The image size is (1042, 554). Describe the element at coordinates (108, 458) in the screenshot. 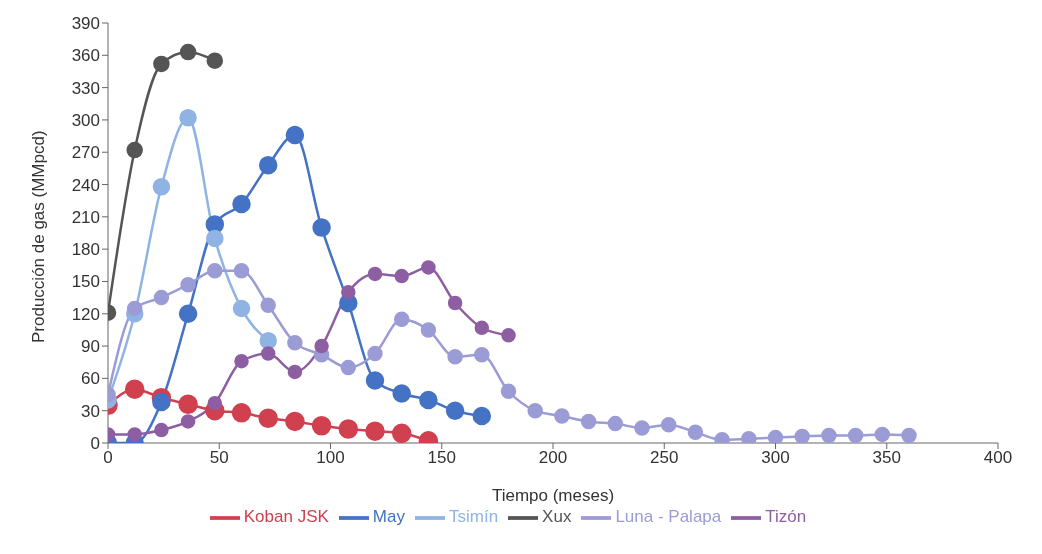

I see `x-tick-label: 0` at that location.